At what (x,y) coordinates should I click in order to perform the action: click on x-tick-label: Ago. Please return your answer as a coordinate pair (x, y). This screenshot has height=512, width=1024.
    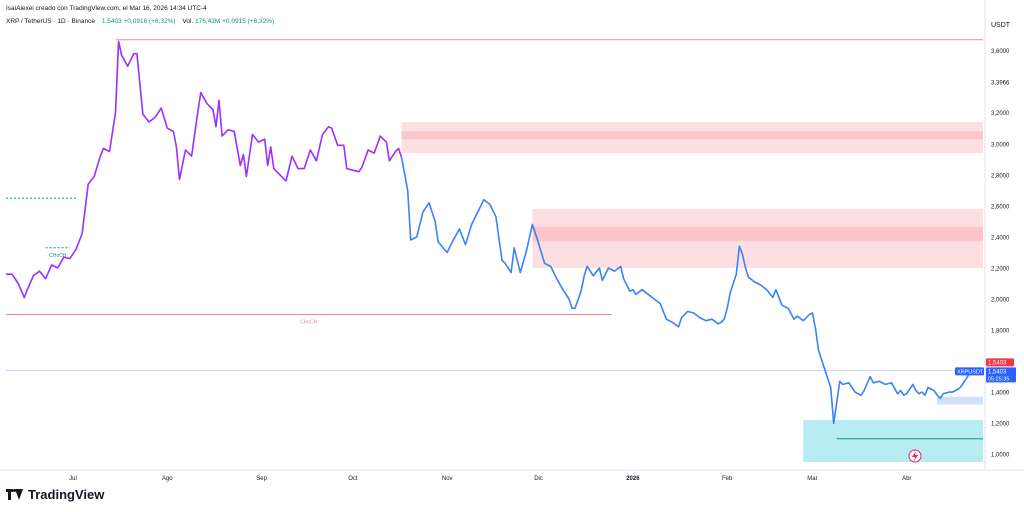
    Looking at the image, I should click on (167, 479).